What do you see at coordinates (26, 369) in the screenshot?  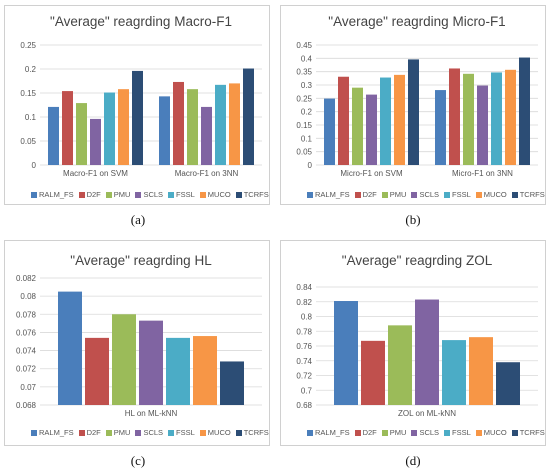 I see `y-tick-label: 0.072` at bounding box center [26, 369].